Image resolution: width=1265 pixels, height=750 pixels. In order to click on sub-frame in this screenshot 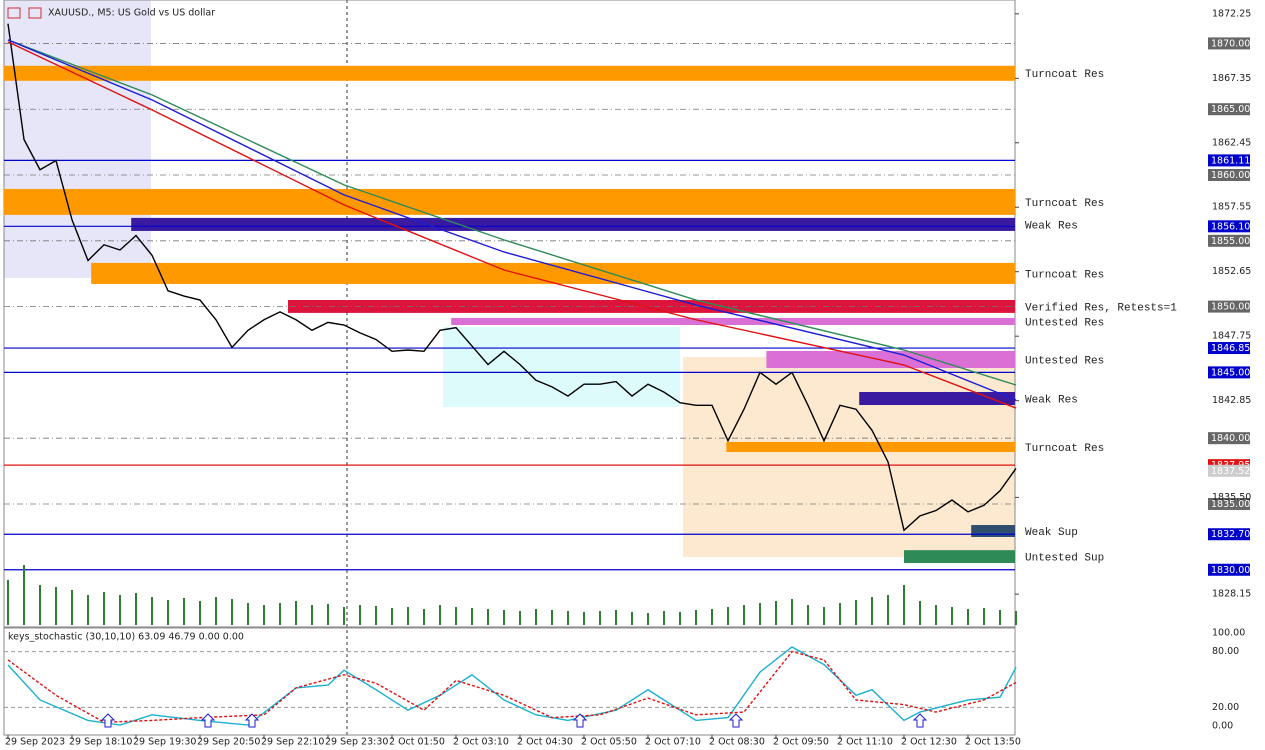, I will do `click(509, 681)`.